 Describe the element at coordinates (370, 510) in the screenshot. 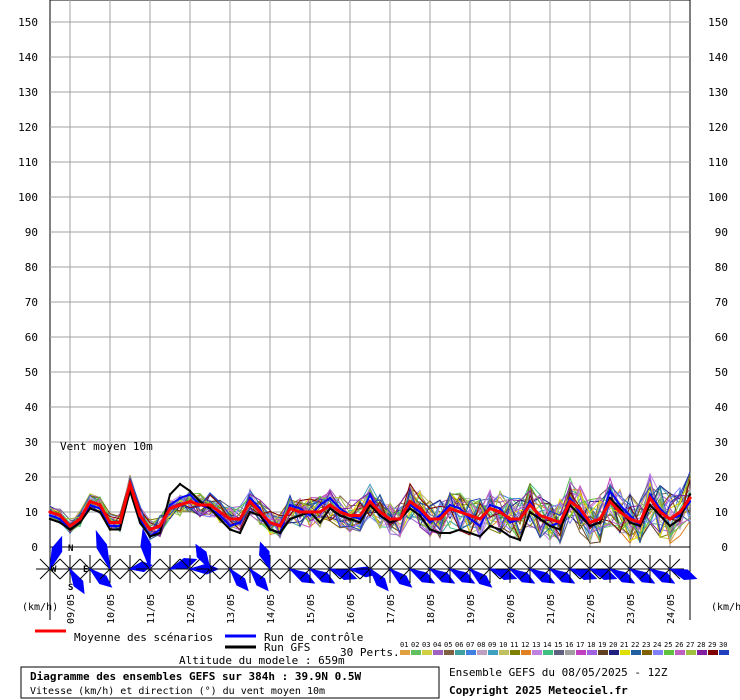

I see `main-series` at that location.